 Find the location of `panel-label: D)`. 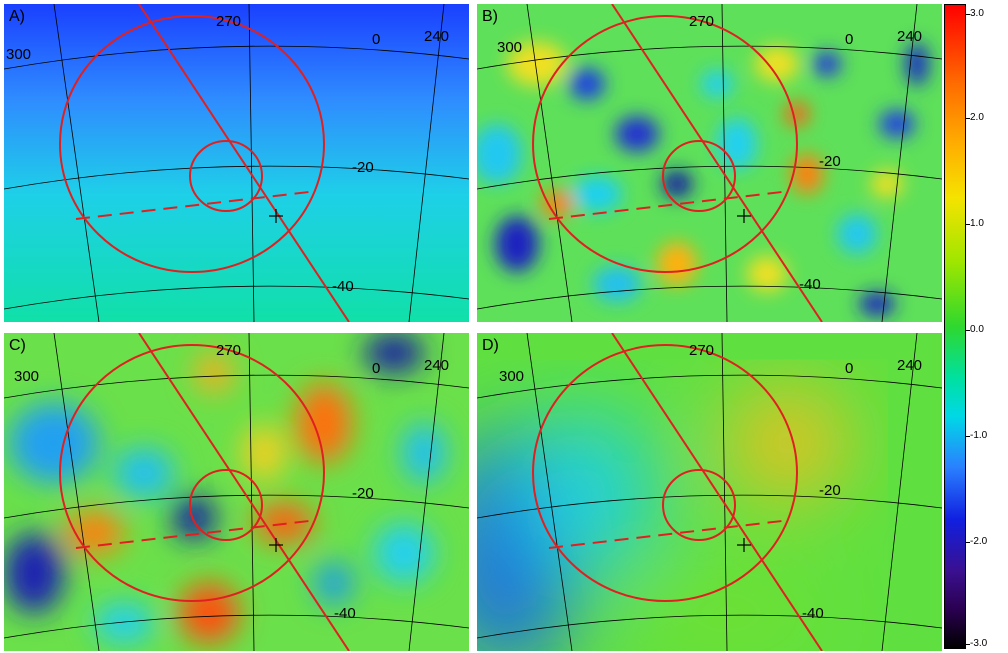

panel-label: D) is located at coordinates (490, 345).